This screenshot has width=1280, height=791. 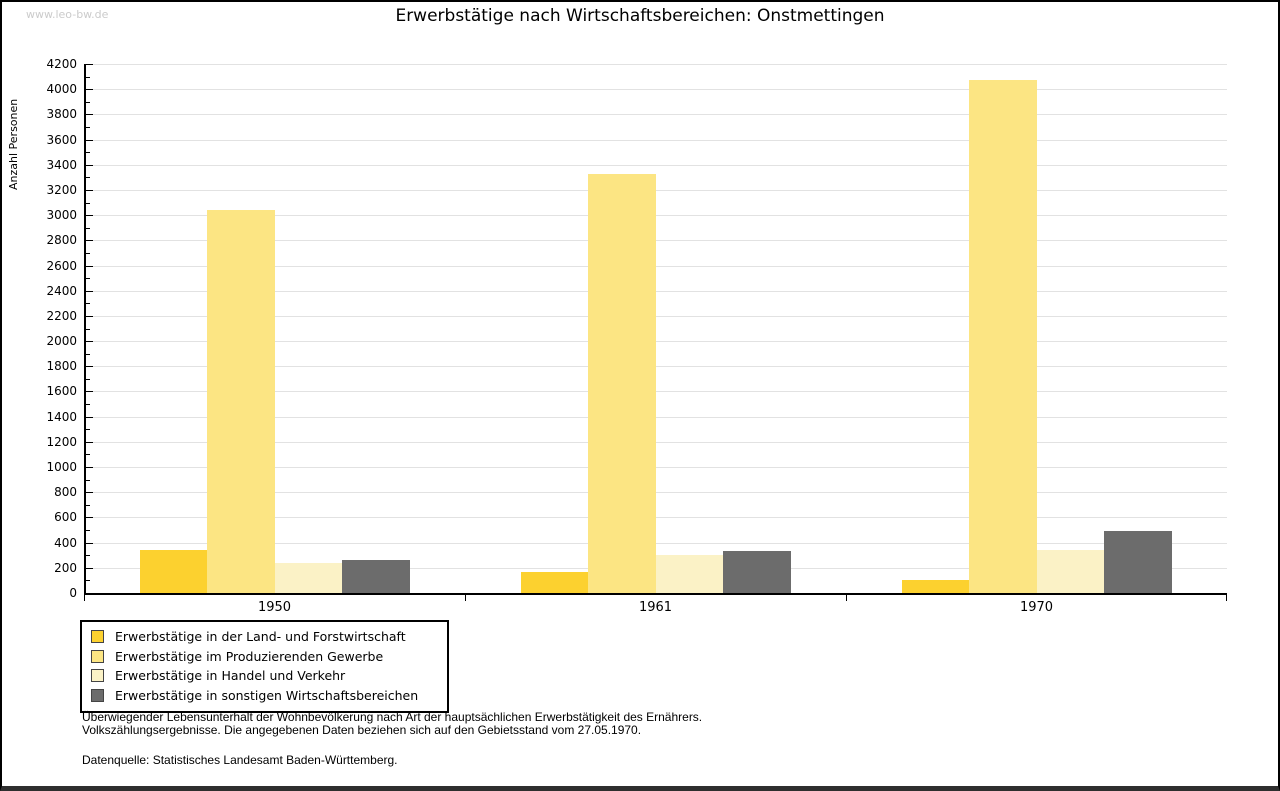 I want to click on x-category-label: 1950, so click(x=274, y=607).